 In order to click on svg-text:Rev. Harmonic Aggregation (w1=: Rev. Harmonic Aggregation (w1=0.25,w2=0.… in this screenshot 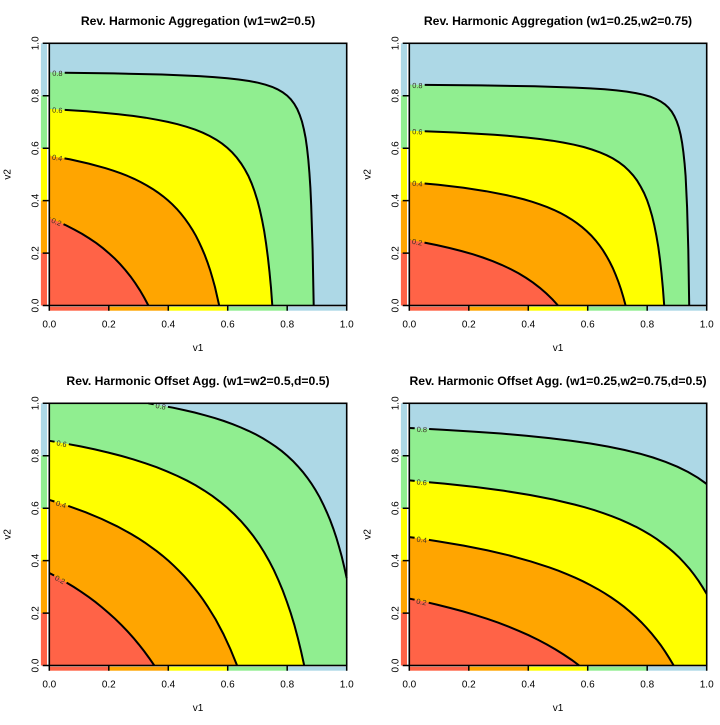, I will do `click(558, 21)`.